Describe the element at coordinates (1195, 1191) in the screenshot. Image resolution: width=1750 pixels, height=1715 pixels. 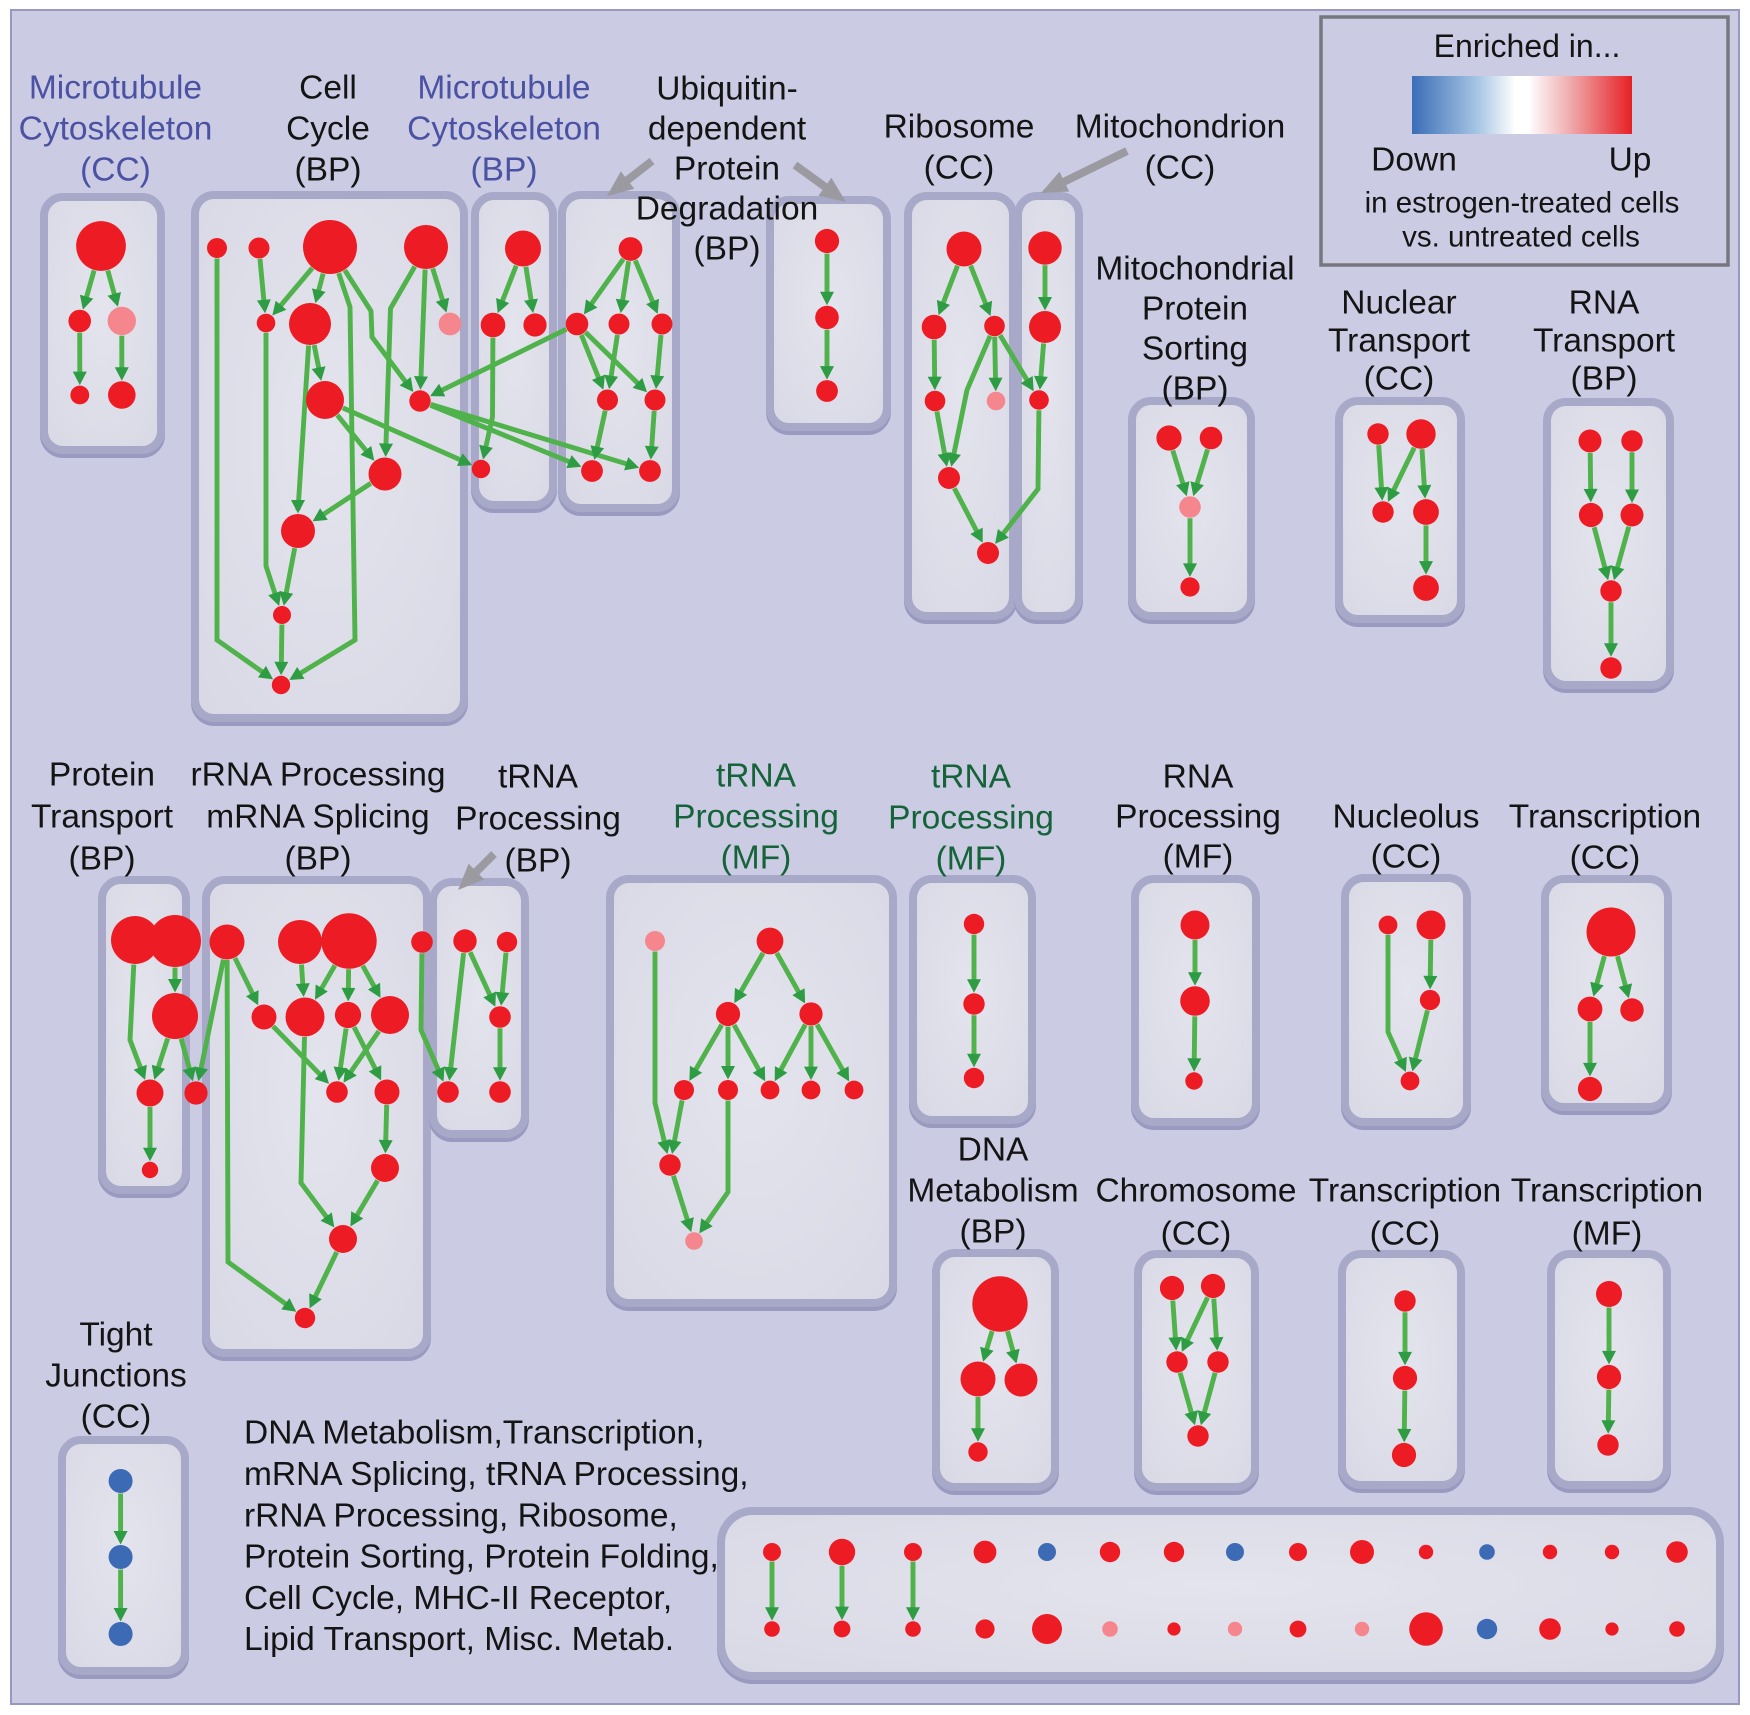
I see `svg-text: Chromosome` at that location.